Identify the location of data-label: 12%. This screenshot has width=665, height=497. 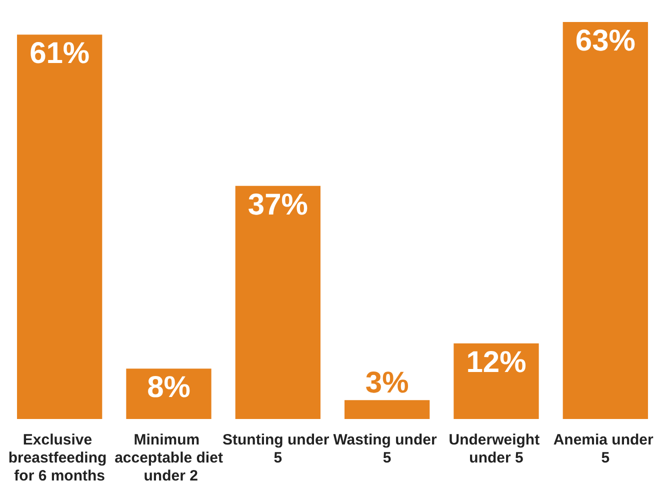
(496, 362).